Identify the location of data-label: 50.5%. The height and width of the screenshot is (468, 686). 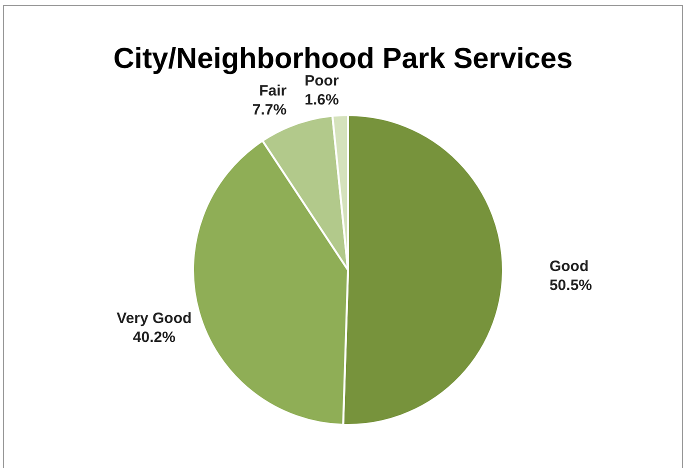
(570, 285).